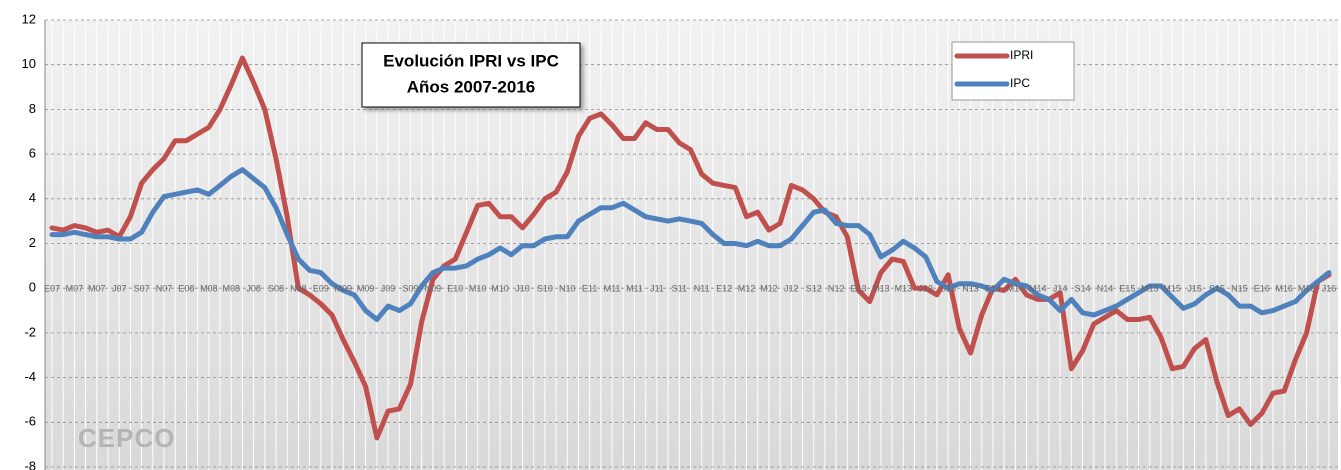 Image resolution: width=1341 pixels, height=470 pixels. What do you see at coordinates (1060, 289) in the screenshot?
I see `x-tick-label: J14` at bounding box center [1060, 289].